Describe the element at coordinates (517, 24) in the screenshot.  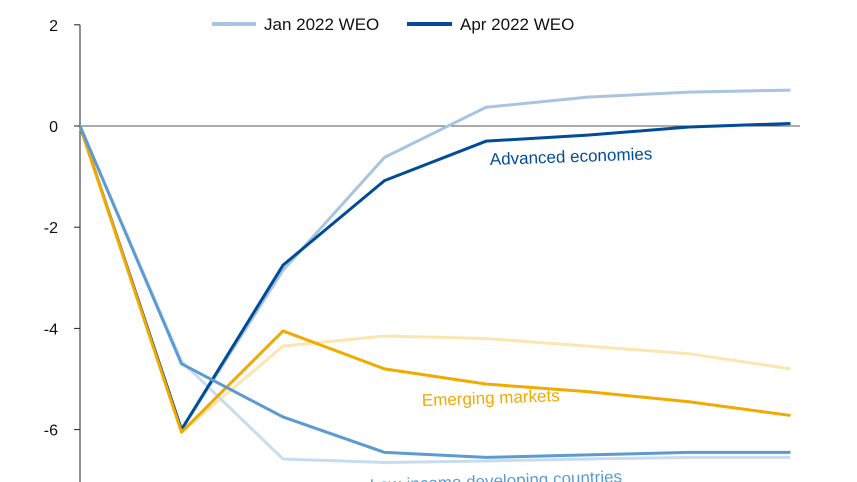
I see `legend-label: Apr 2022 WEO` at that location.